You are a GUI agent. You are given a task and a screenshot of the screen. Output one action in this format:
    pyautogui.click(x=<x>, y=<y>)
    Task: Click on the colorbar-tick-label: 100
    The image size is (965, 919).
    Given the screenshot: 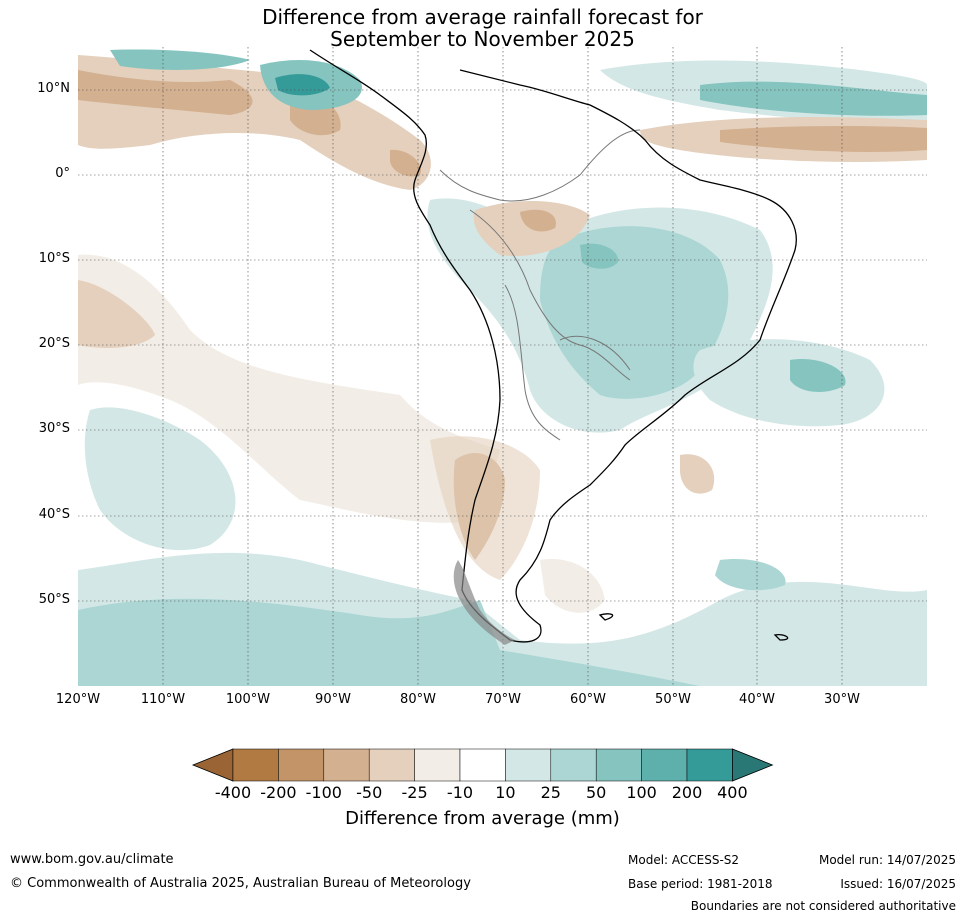 What is the action you would take?
    pyautogui.click(x=641, y=792)
    